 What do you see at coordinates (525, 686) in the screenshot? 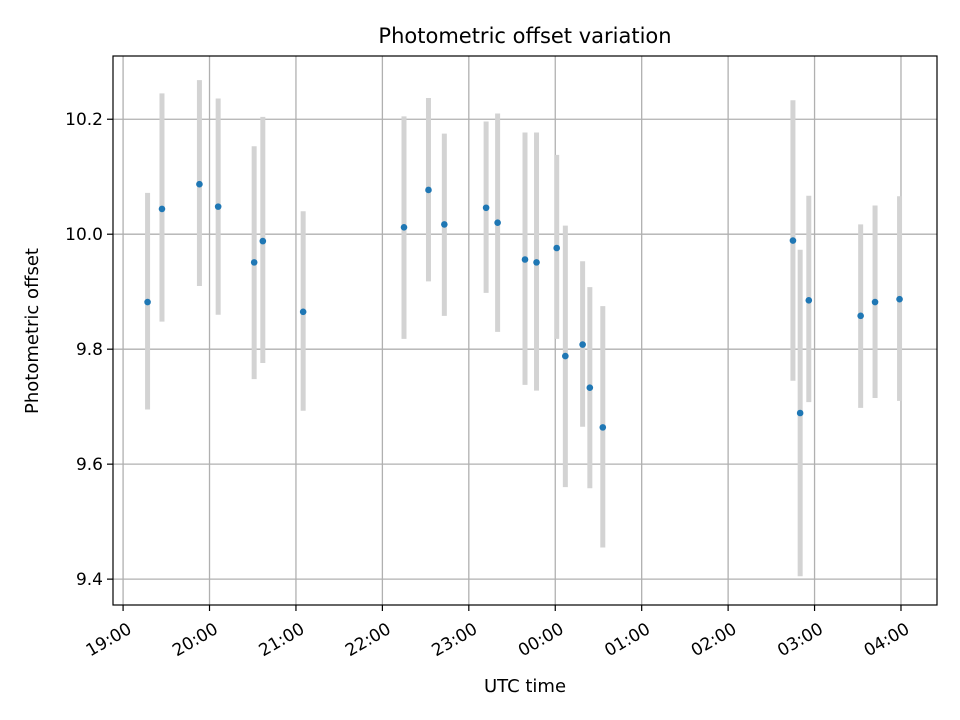
I see `x-axis-label: UTC time` at bounding box center [525, 686].